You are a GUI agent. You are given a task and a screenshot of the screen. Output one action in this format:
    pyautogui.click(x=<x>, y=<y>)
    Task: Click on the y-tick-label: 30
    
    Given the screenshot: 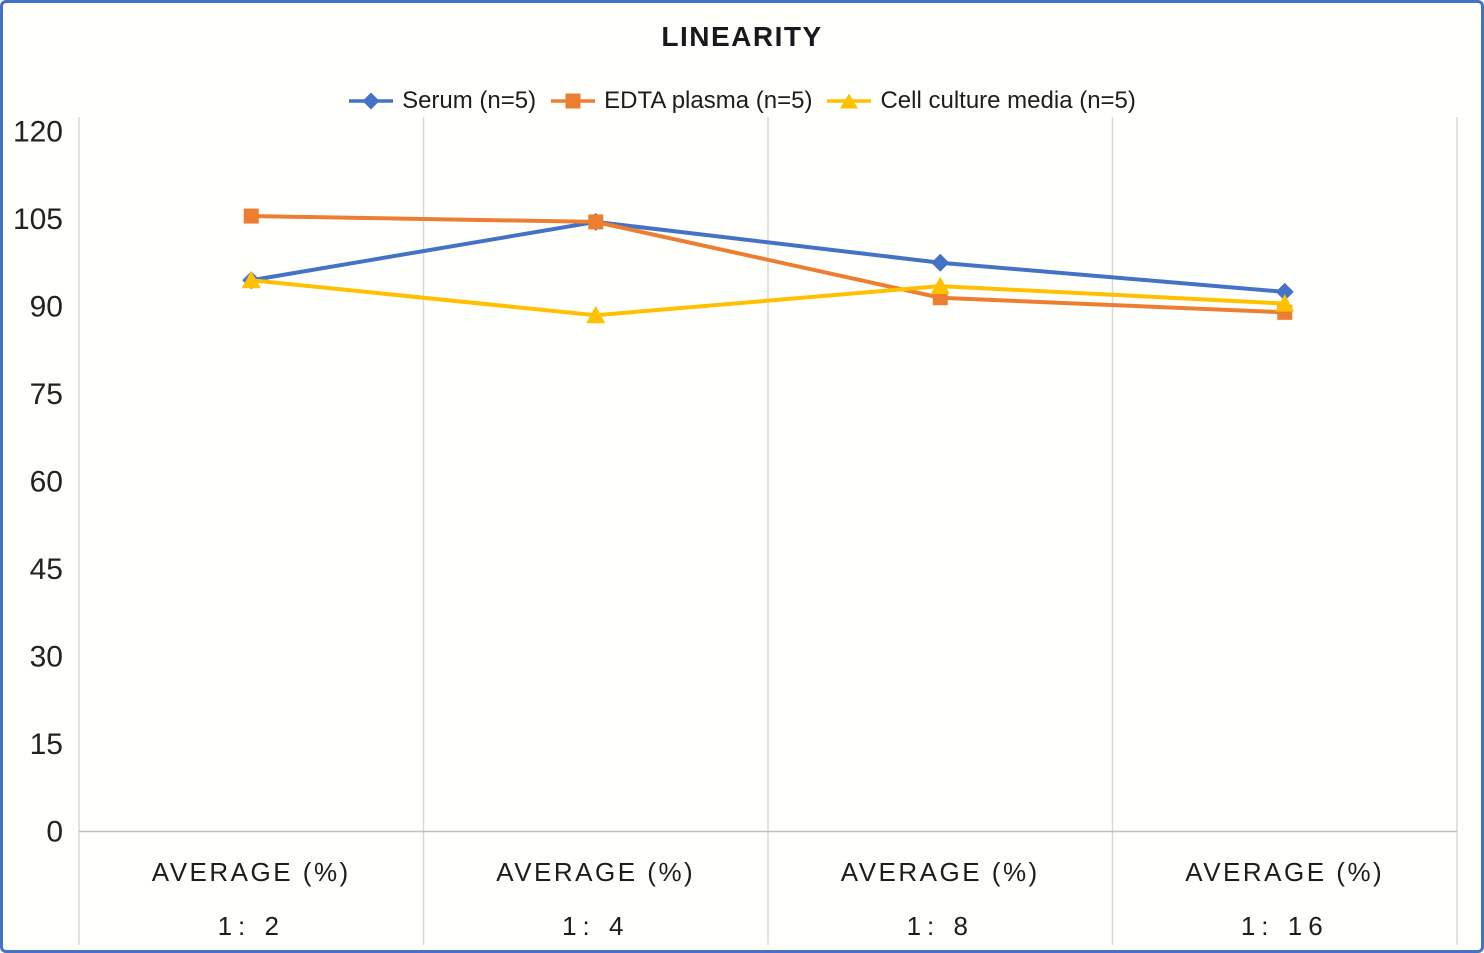 What is the action you would take?
    pyautogui.click(x=46, y=657)
    